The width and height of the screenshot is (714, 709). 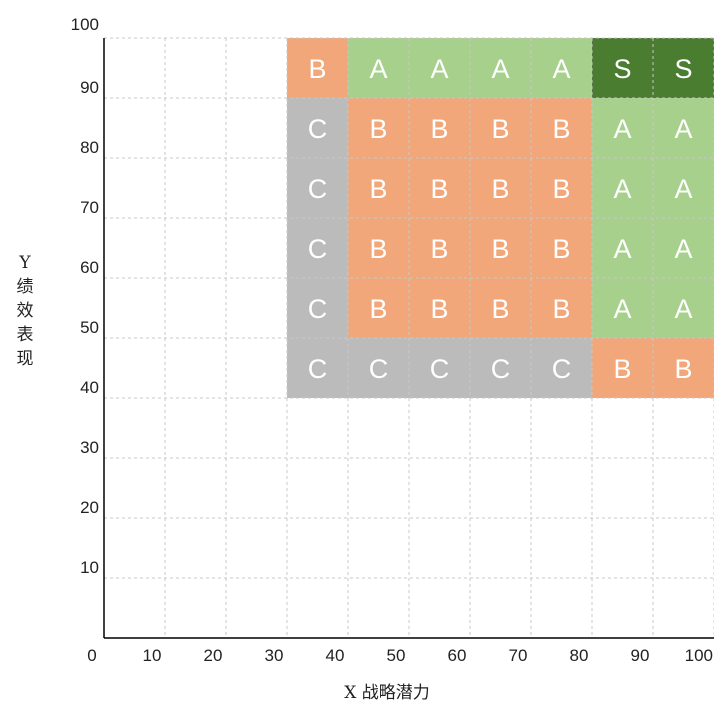 What do you see at coordinates (213, 655) in the screenshot?
I see `x-tick-label: 20` at bounding box center [213, 655].